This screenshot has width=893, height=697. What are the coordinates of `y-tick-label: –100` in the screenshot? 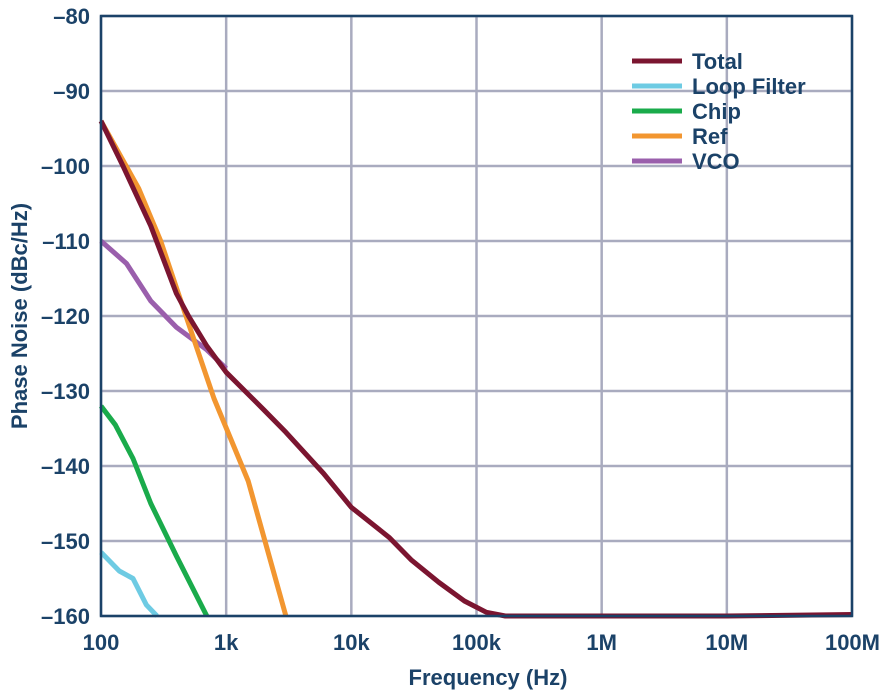 It's located at (65, 166).